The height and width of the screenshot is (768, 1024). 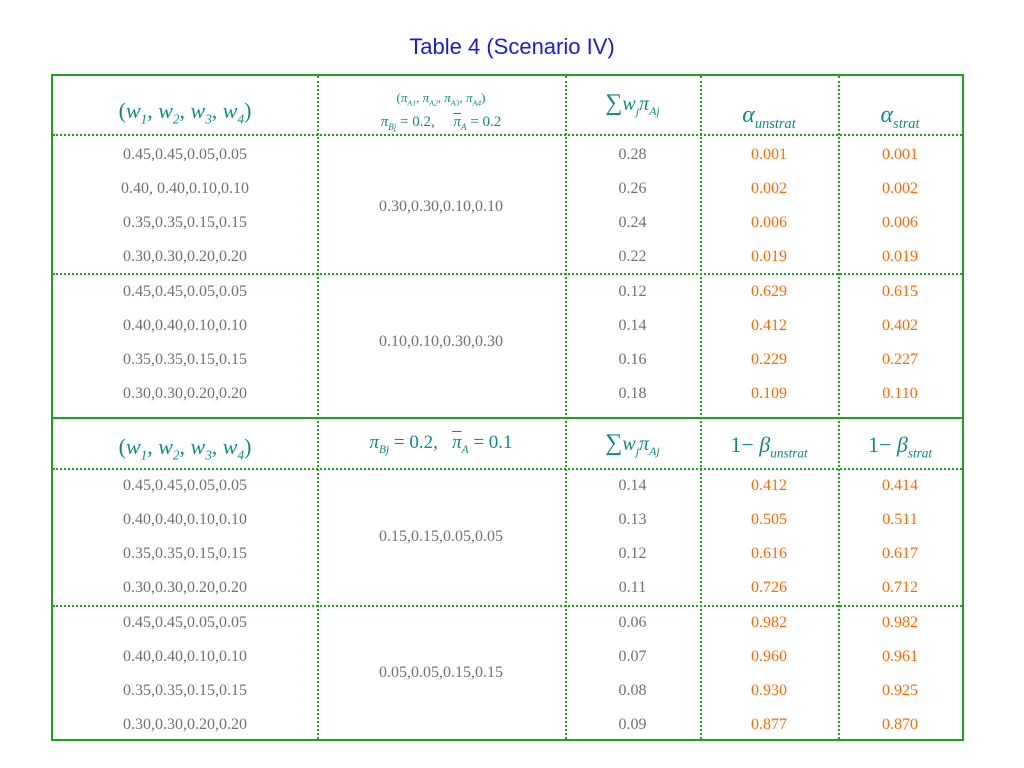 I want to click on header-weights-2: (w1, w2, w3, w4), so click(x=185, y=448).